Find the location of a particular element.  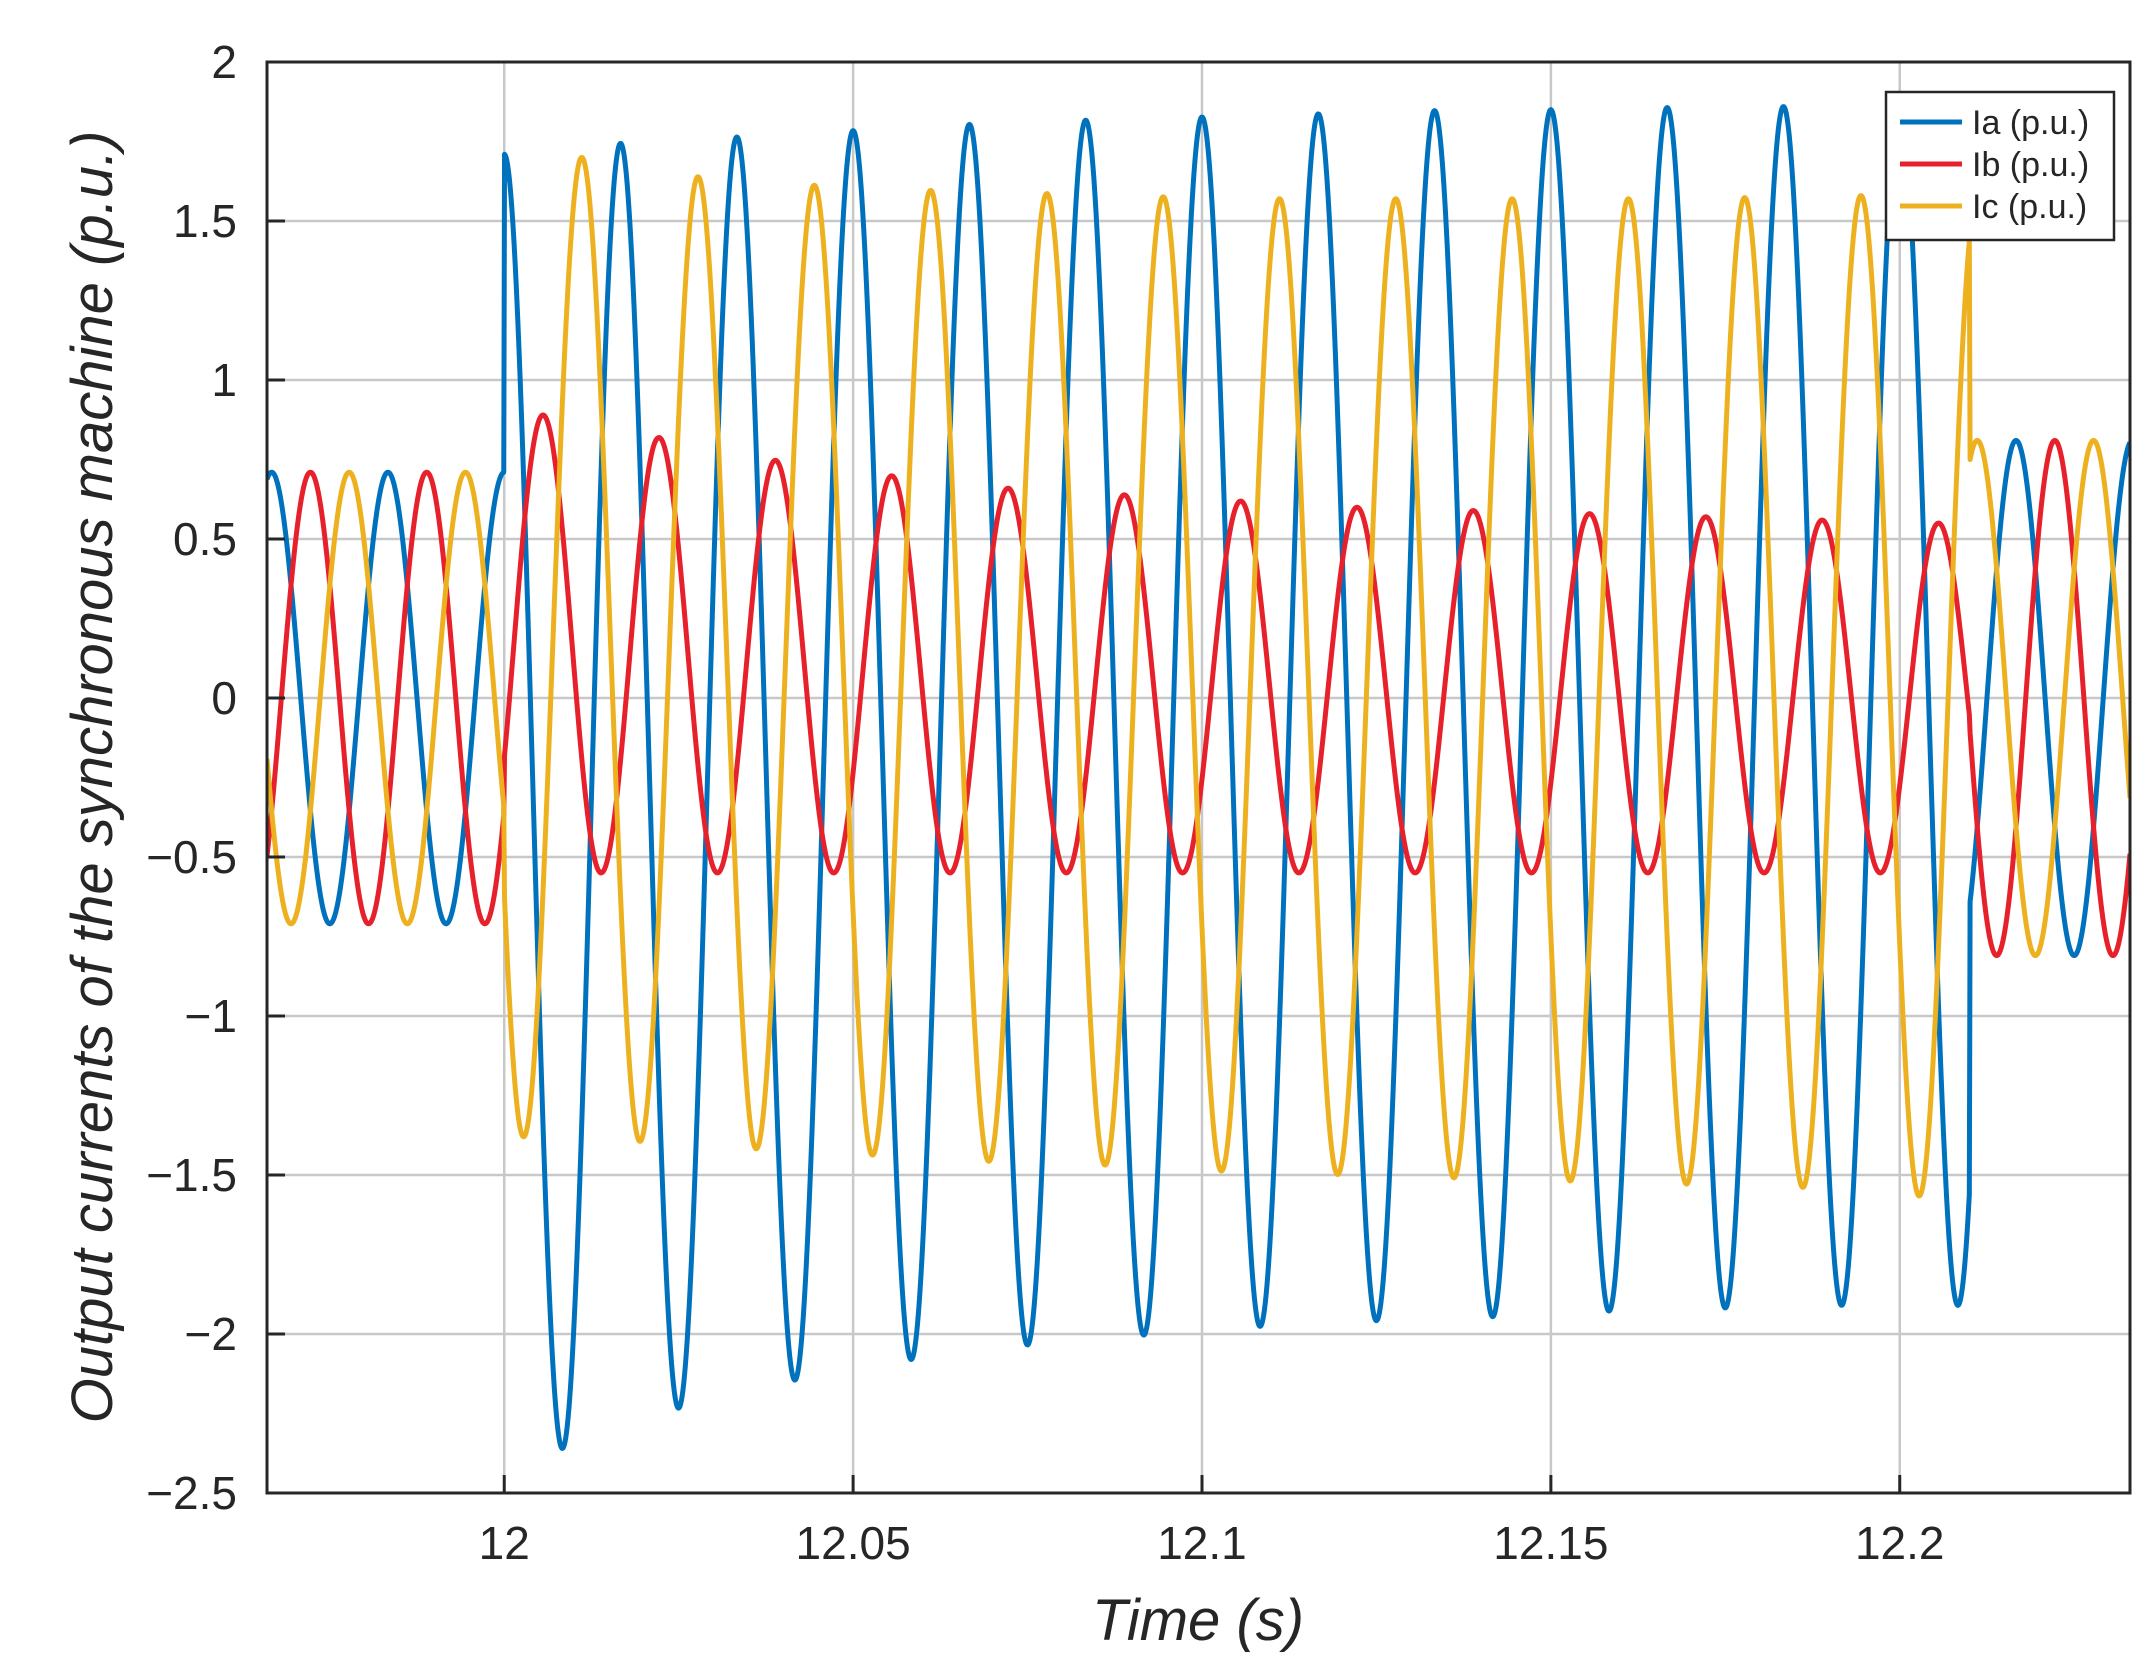

legend: Ia (p.u.) Ib (p.u.) Ic (p.u.) is located at coordinates (2000, 166).